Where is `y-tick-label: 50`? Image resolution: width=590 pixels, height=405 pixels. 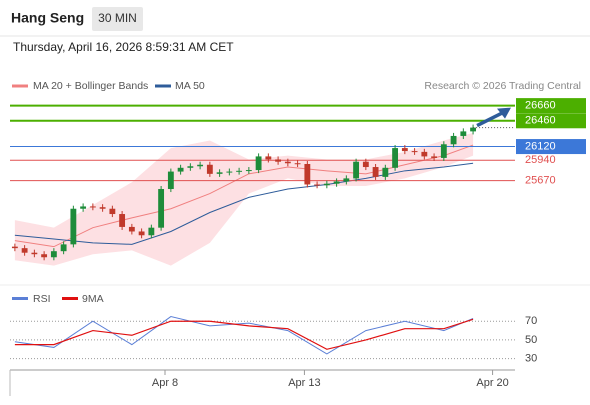
y-tick-label: 50 is located at coordinates (531, 340).